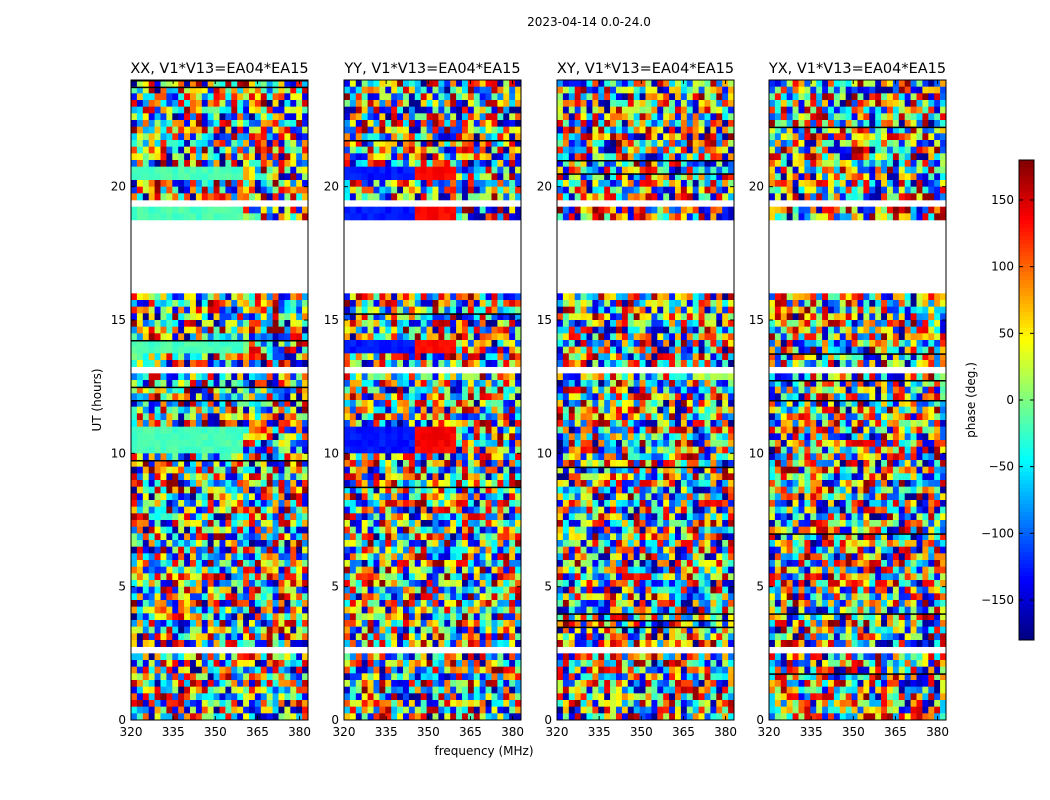 This screenshot has width=1050, height=800. What do you see at coordinates (999, 400) in the screenshot?
I see `colorbar: −150 −100 −50 0 50 100 150 phase (deg.)` at bounding box center [999, 400].